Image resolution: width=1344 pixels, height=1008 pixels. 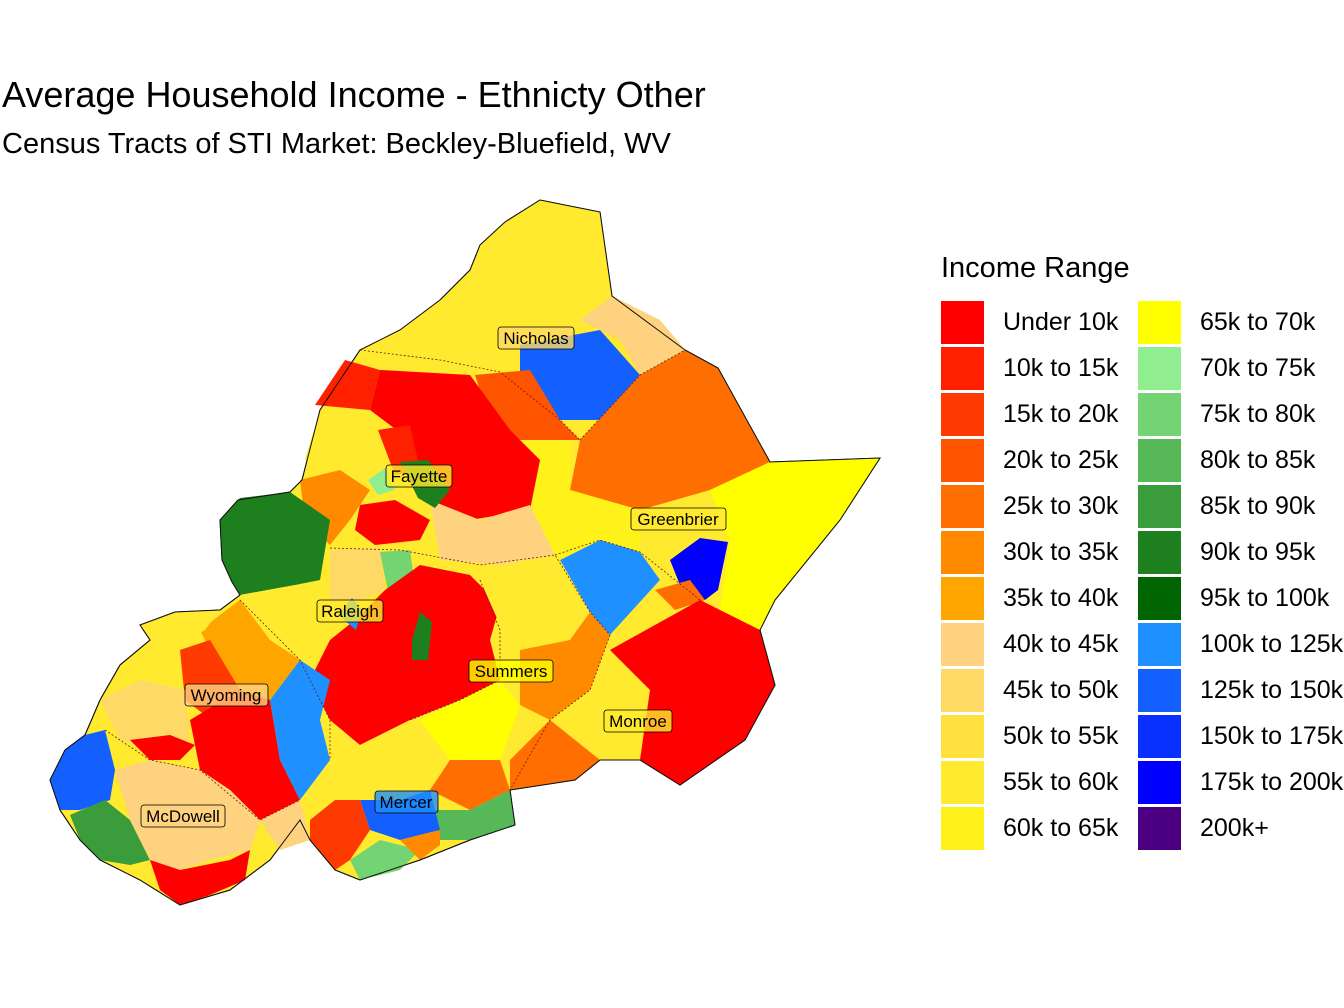 I want to click on legend-label: 80k to 85k, so click(x=1258, y=460).